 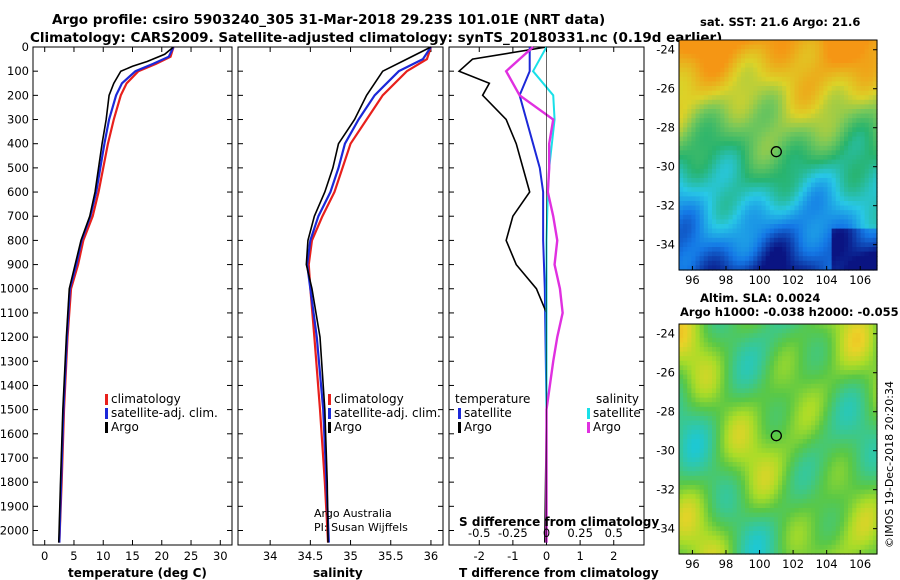 I want to click on y-tick-label: -28, so click(x=665, y=128).